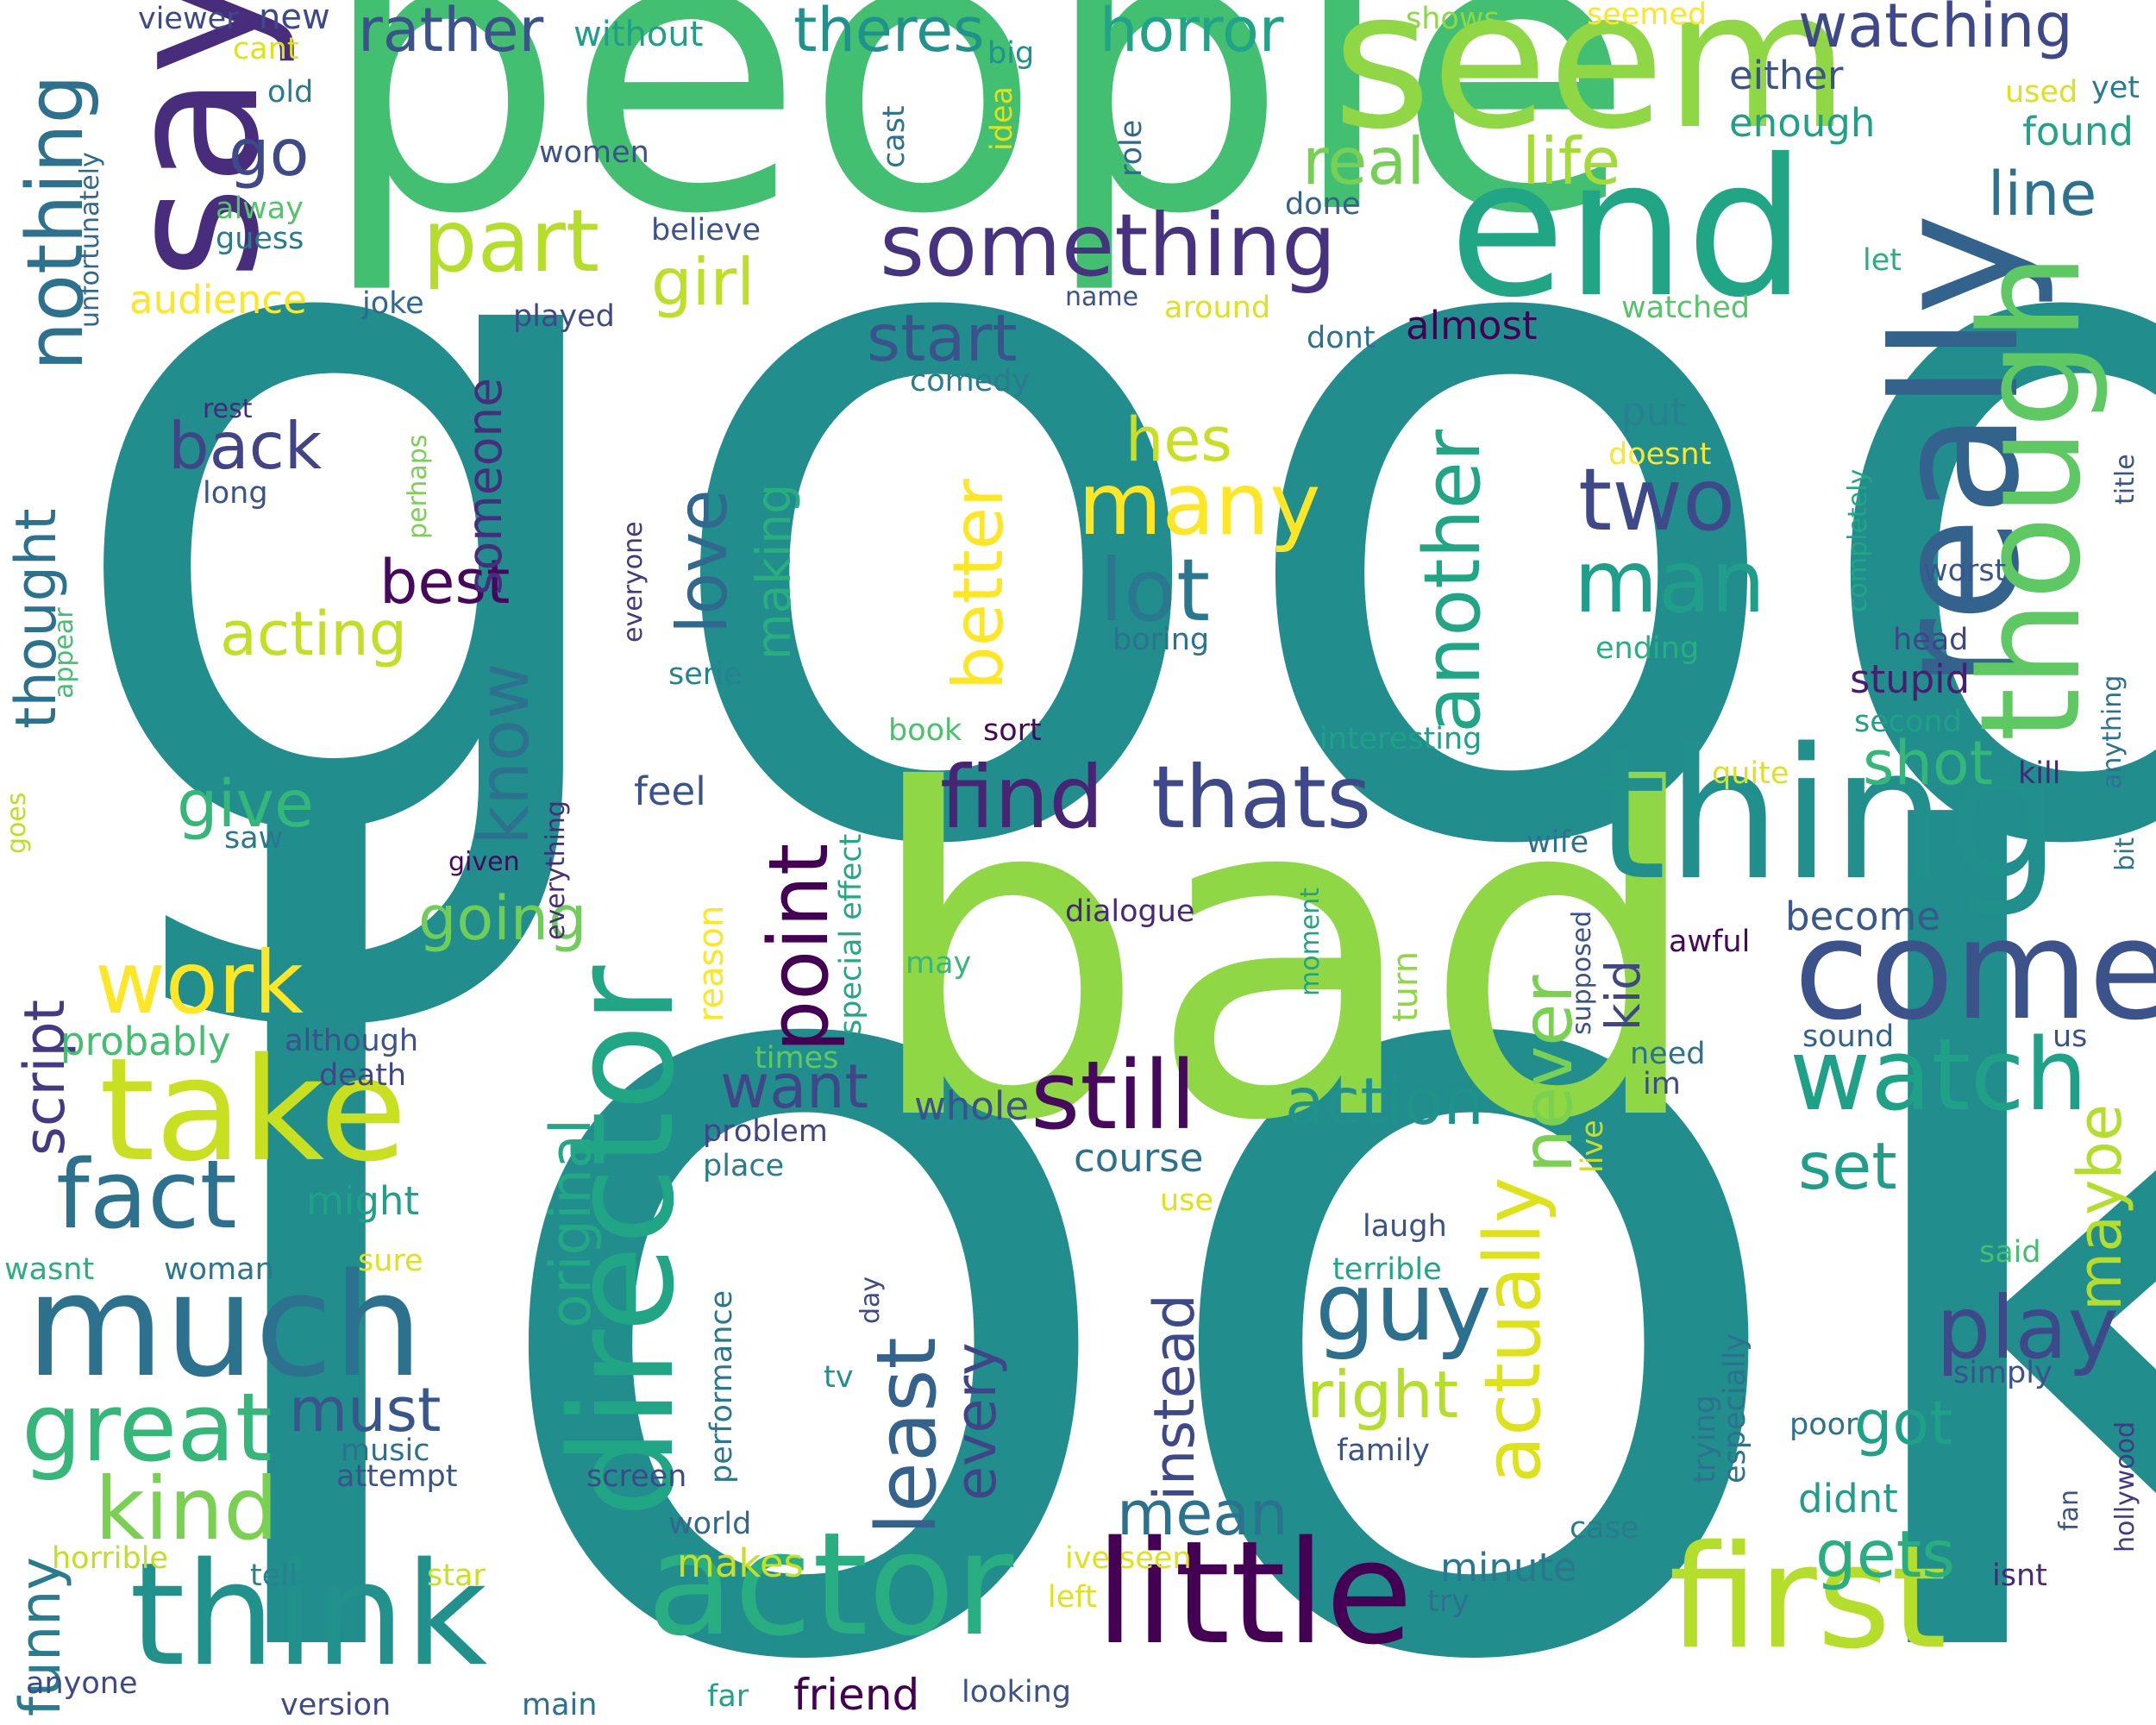  What do you see at coordinates (1975, 970) in the screenshot?
I see `word-come: come` at bounding box center [1975, 970].